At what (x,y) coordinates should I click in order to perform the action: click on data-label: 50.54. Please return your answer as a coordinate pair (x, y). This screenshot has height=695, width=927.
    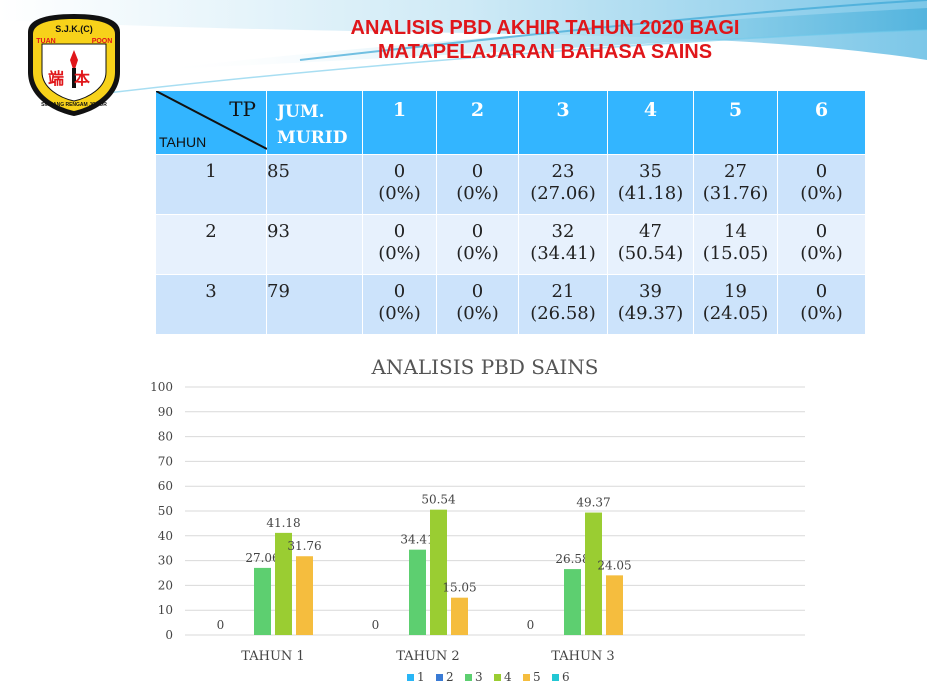
    Looking at the image, I should click on (438, 500).